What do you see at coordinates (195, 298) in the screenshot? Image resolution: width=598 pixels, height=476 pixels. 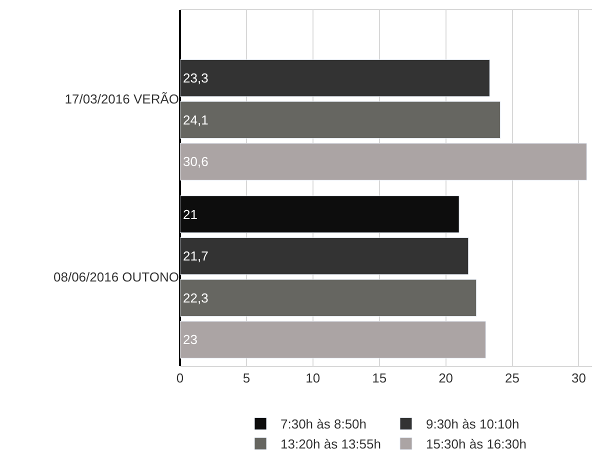 I see `data-label: 22,3` at bounding box center [195, 298].